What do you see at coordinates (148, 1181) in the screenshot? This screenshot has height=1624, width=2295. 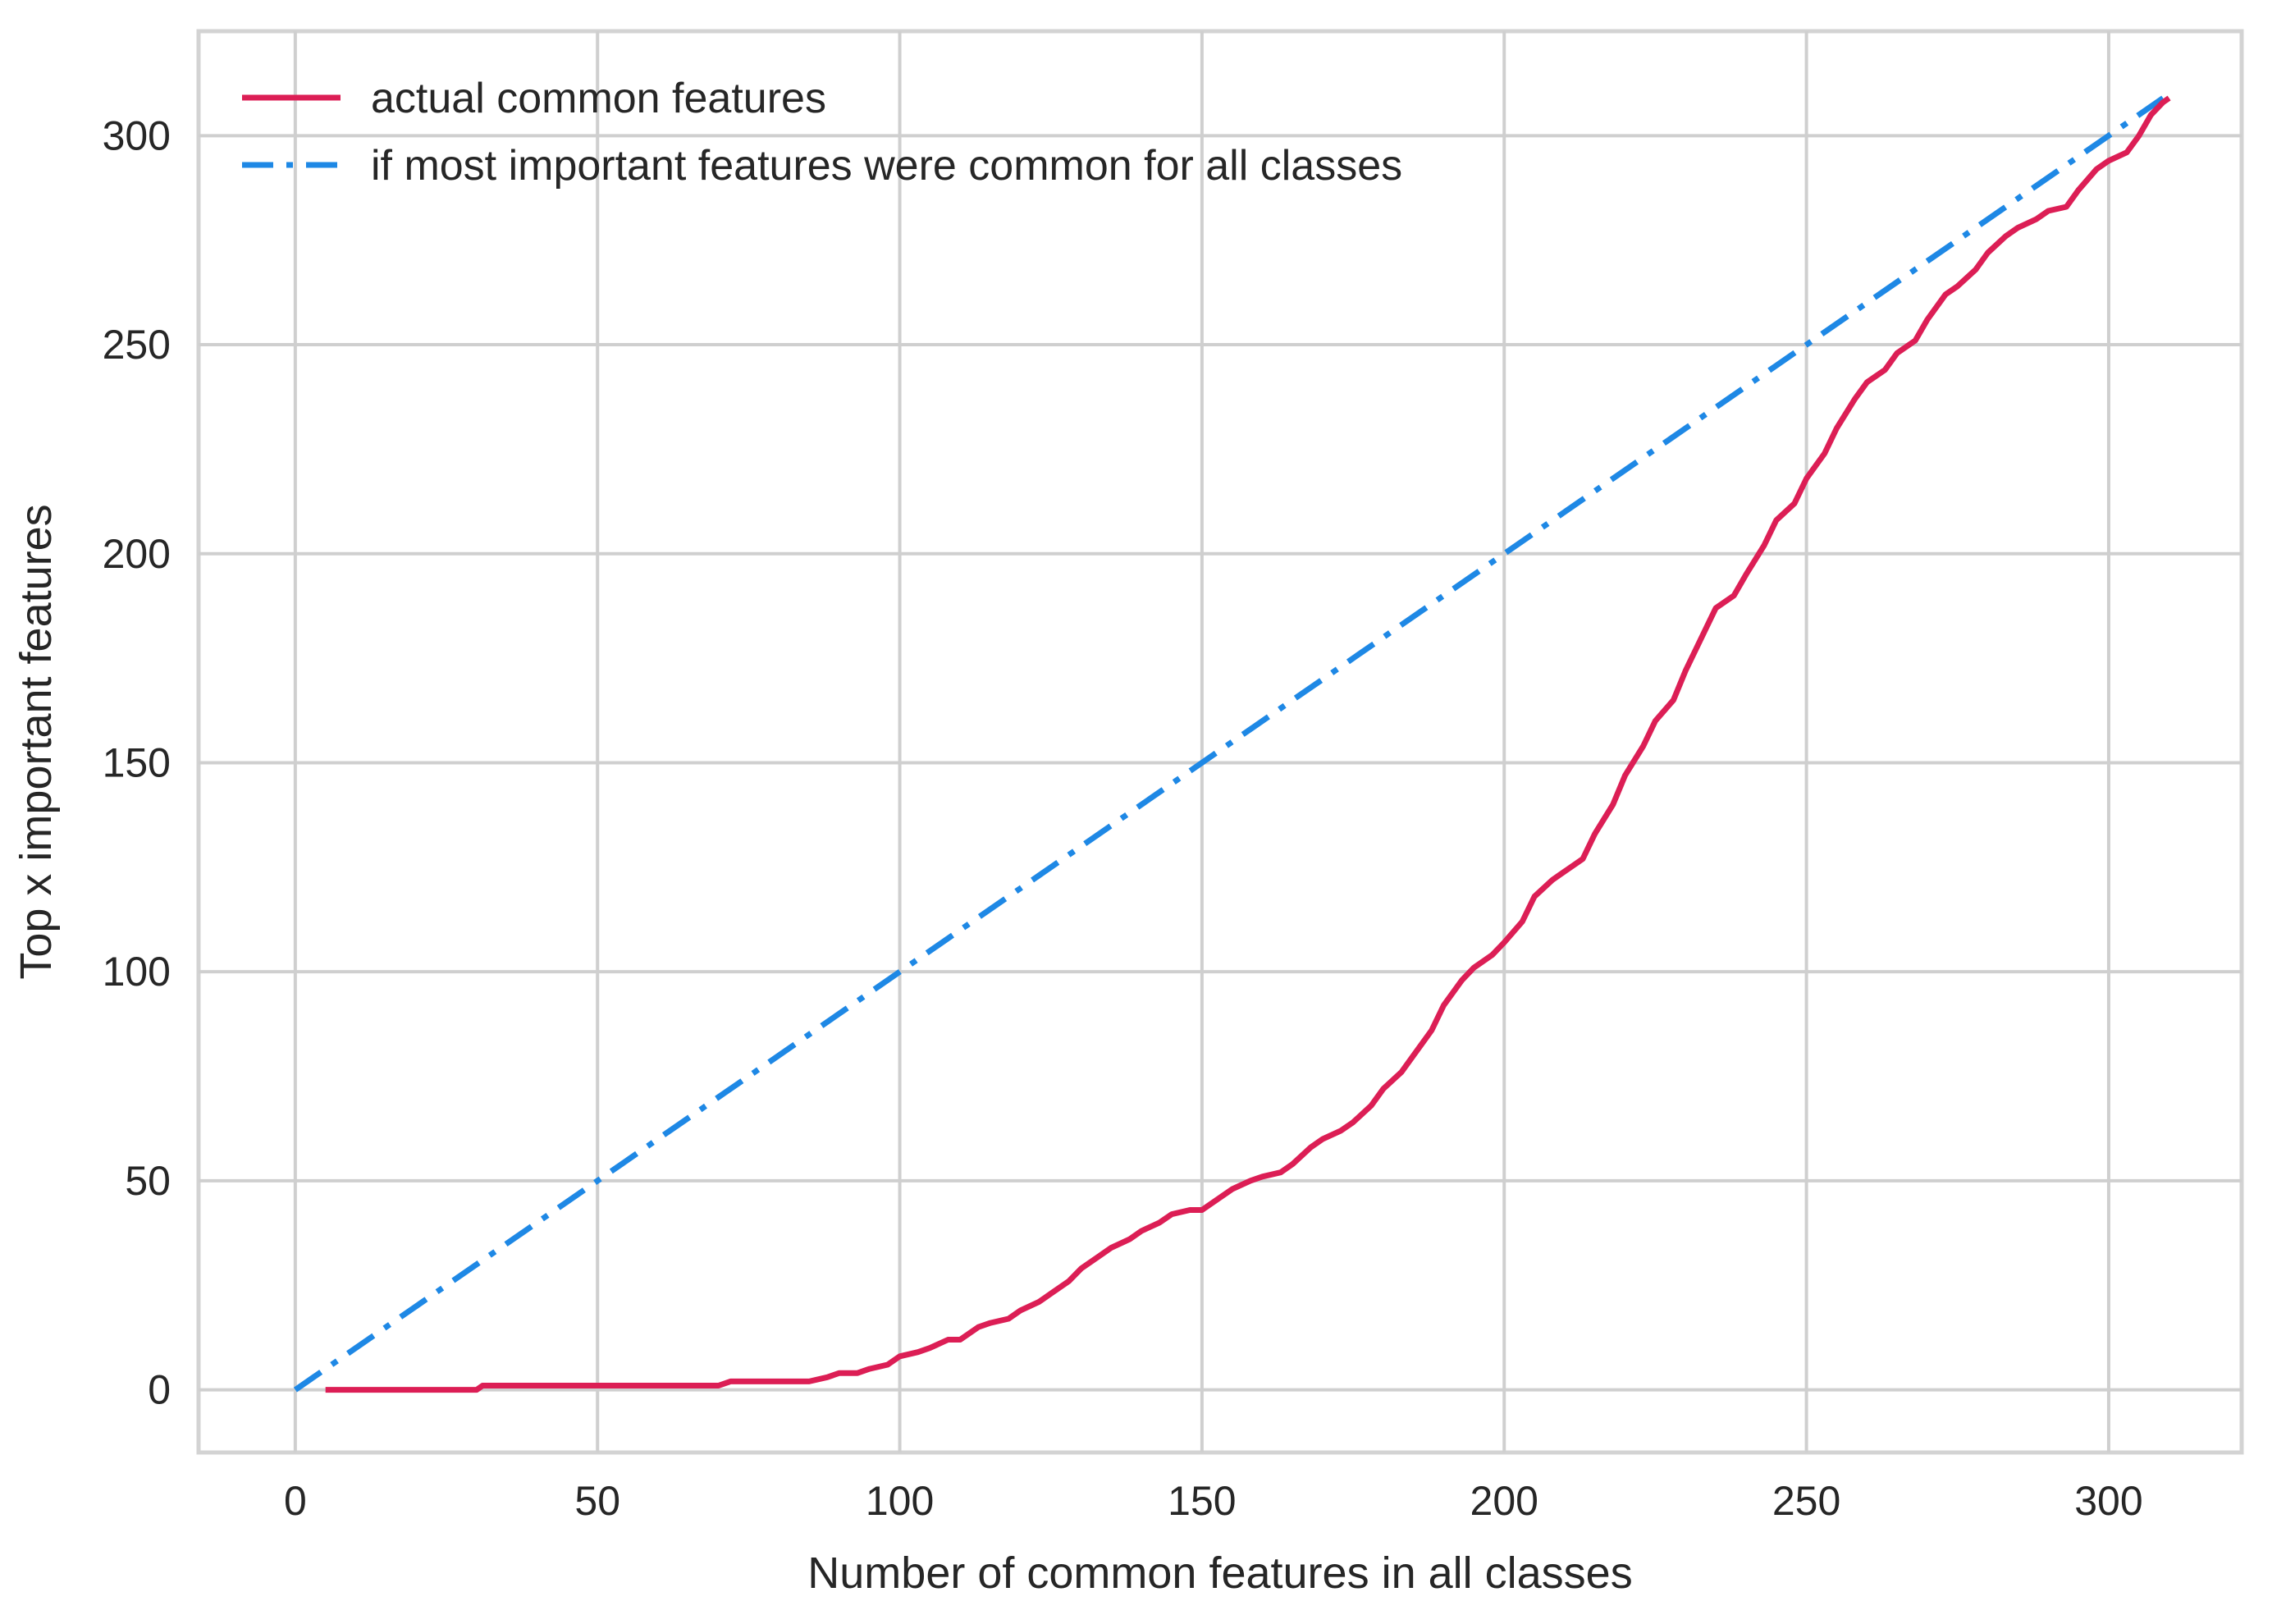 I see `y-tick-label: 50` at bounding box center [148, 1181].